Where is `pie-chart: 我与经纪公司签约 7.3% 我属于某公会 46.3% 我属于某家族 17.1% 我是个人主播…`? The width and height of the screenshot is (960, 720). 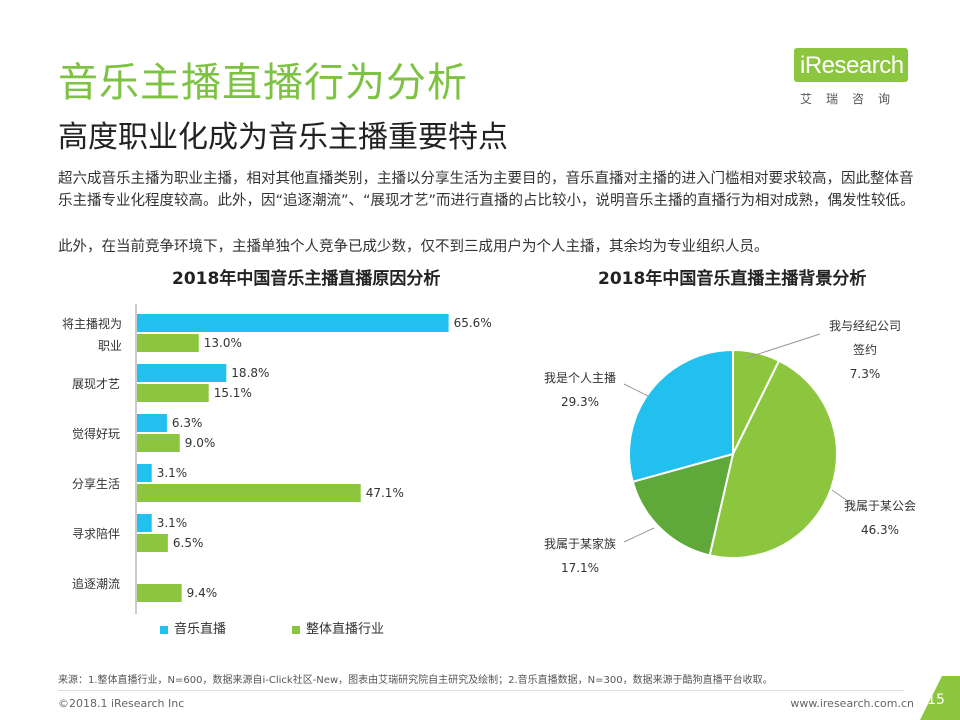 pie-chart: 我与经纪公司签约 7.3% 我属于某公会 46.3% 我属于某家族 17.1% 我是个人主播… is located at coordinates (730, 447).